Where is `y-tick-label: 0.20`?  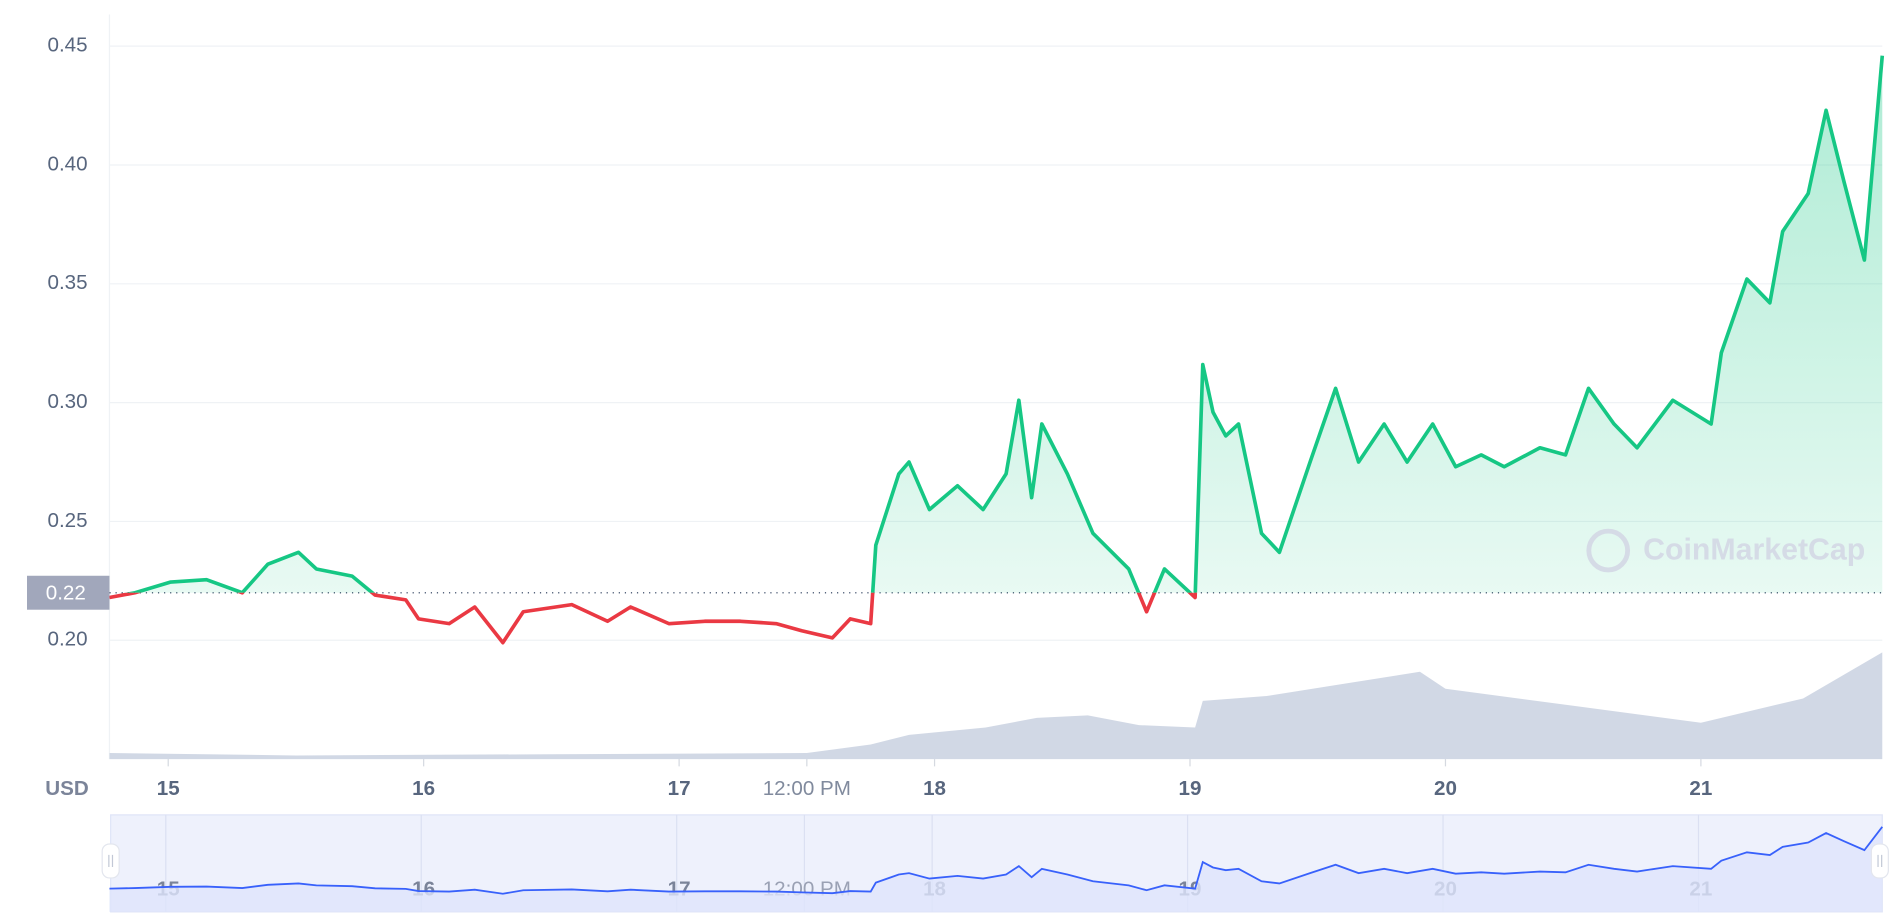
y-tick-label: 0.20 is located at coordinates (68, 639).